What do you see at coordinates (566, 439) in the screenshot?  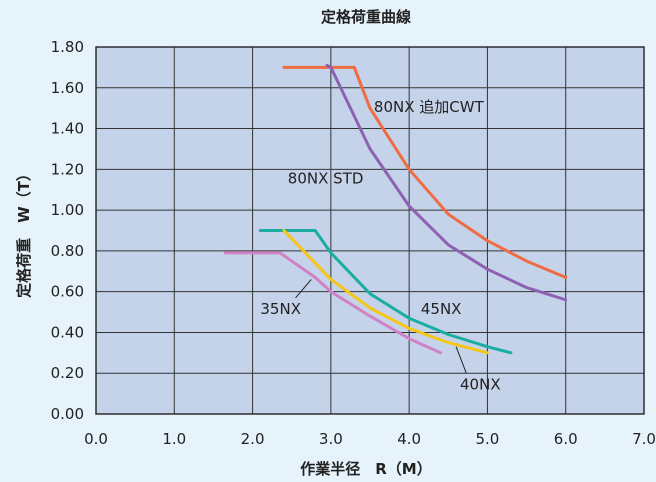 I see `x-tick-label: 6.0` at bounding box center [566, 439].